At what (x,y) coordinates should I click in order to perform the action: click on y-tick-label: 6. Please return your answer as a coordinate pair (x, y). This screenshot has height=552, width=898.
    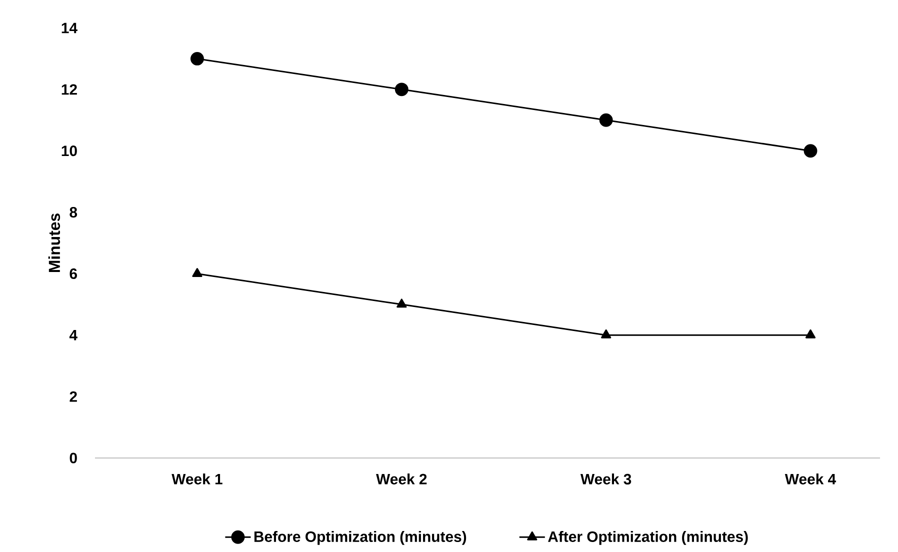
    Looking at the image, I should click on (73, 273).